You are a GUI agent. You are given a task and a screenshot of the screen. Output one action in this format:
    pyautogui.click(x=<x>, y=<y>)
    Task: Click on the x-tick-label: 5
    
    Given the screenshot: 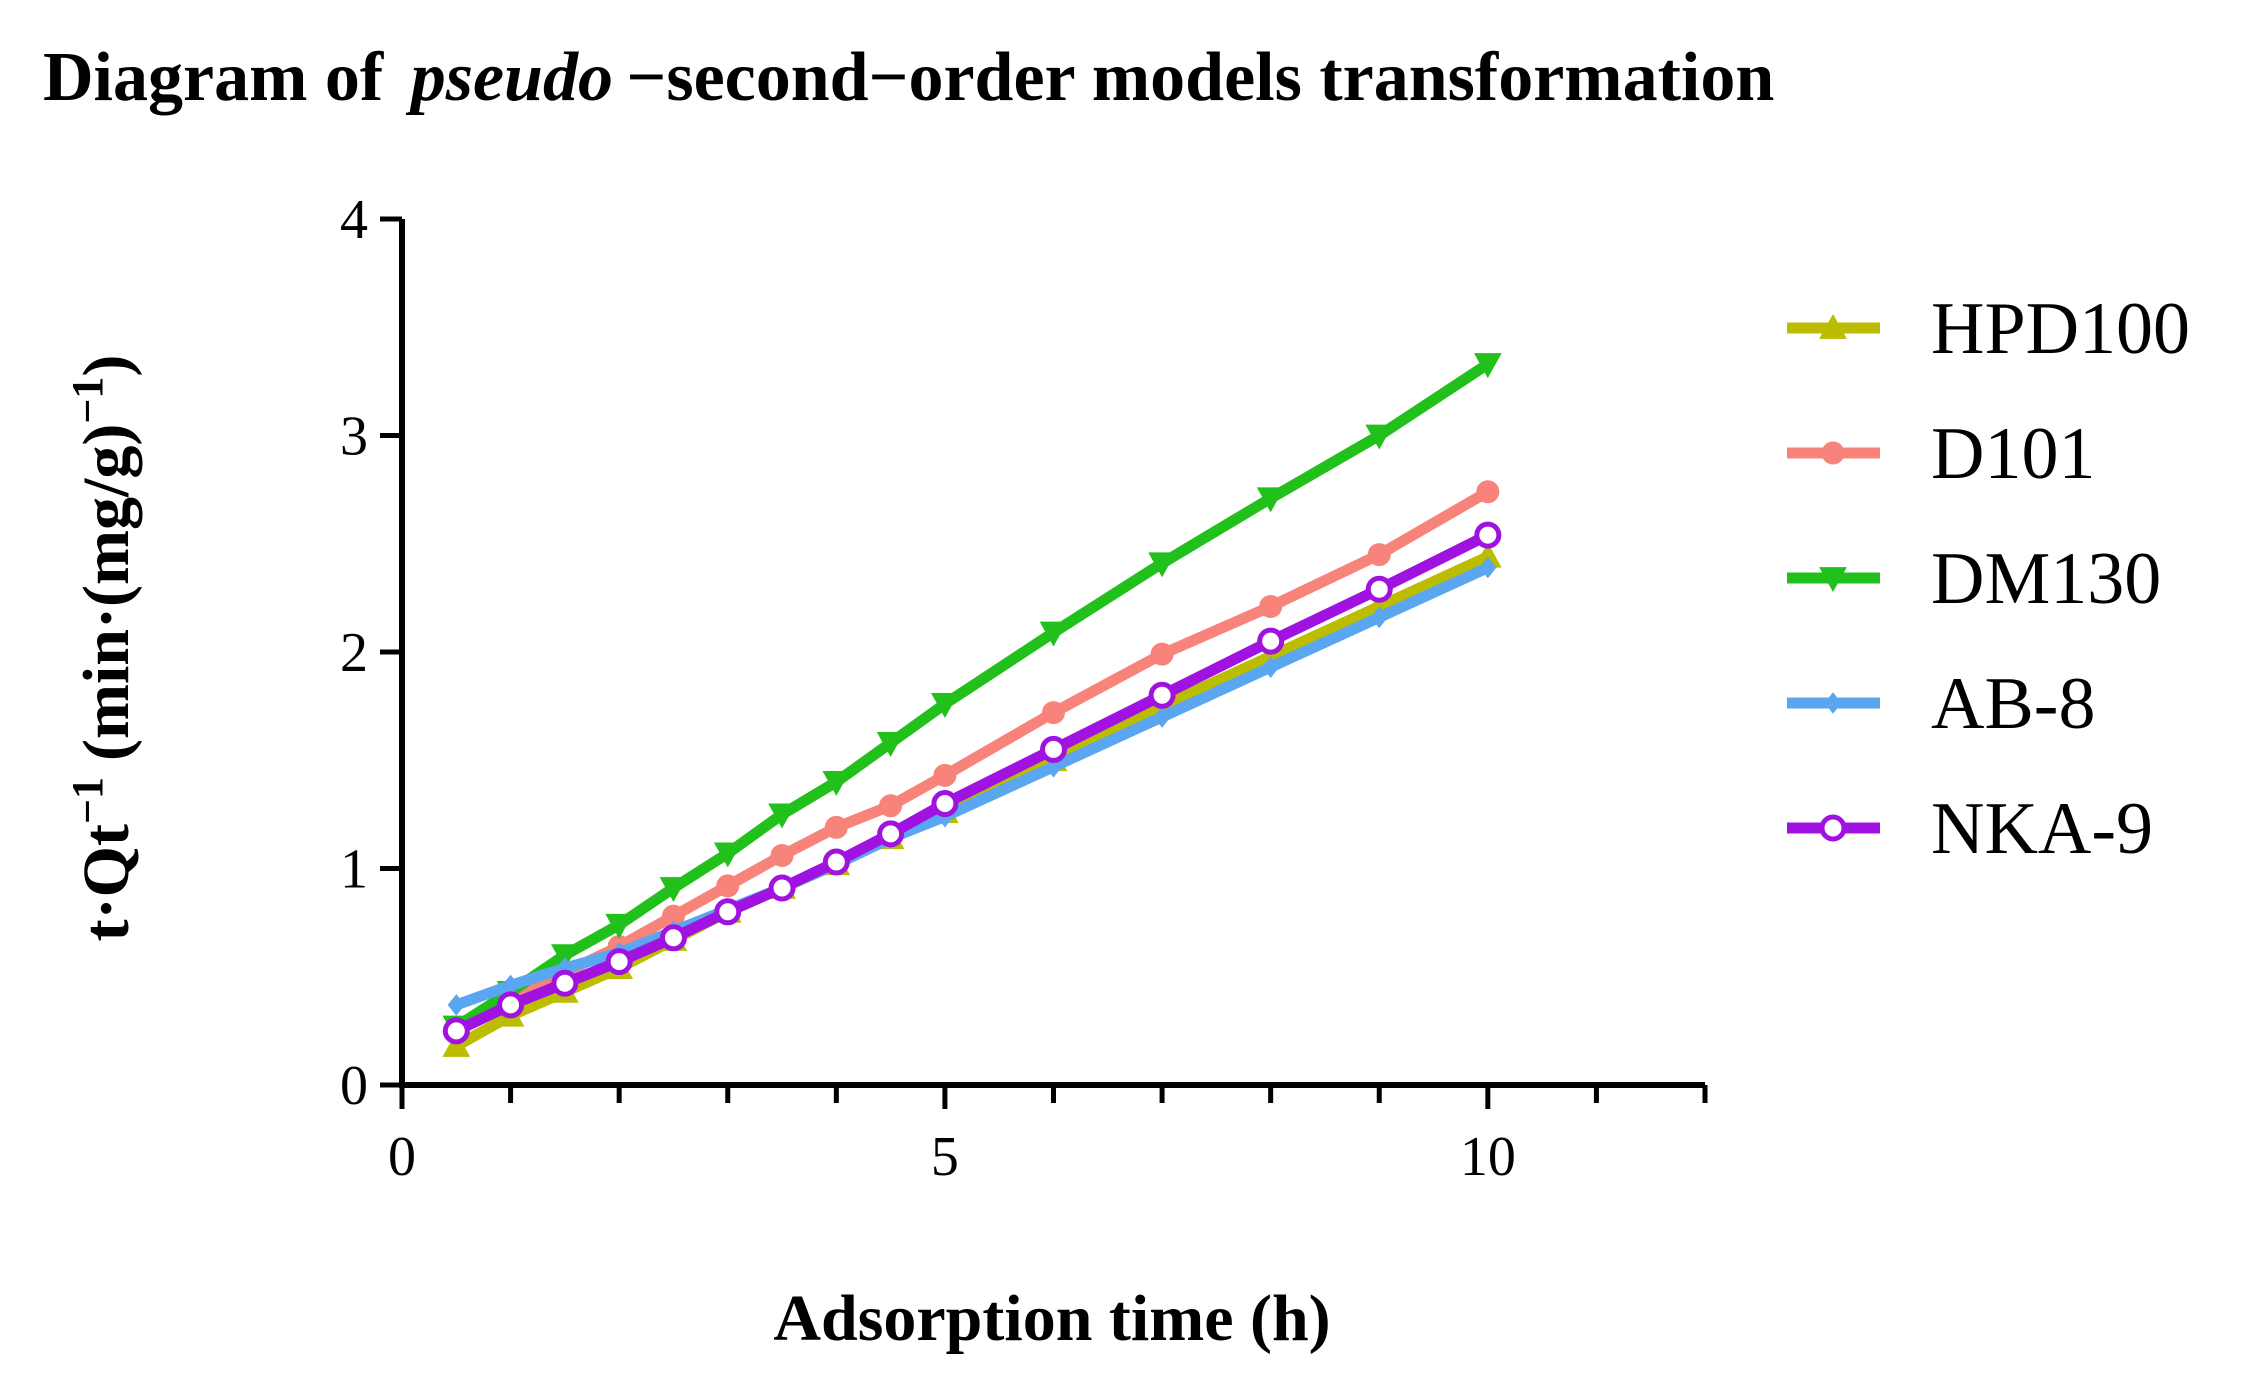 What is the action you would take?
    pyautogui.click(x=945, y=1157)
    